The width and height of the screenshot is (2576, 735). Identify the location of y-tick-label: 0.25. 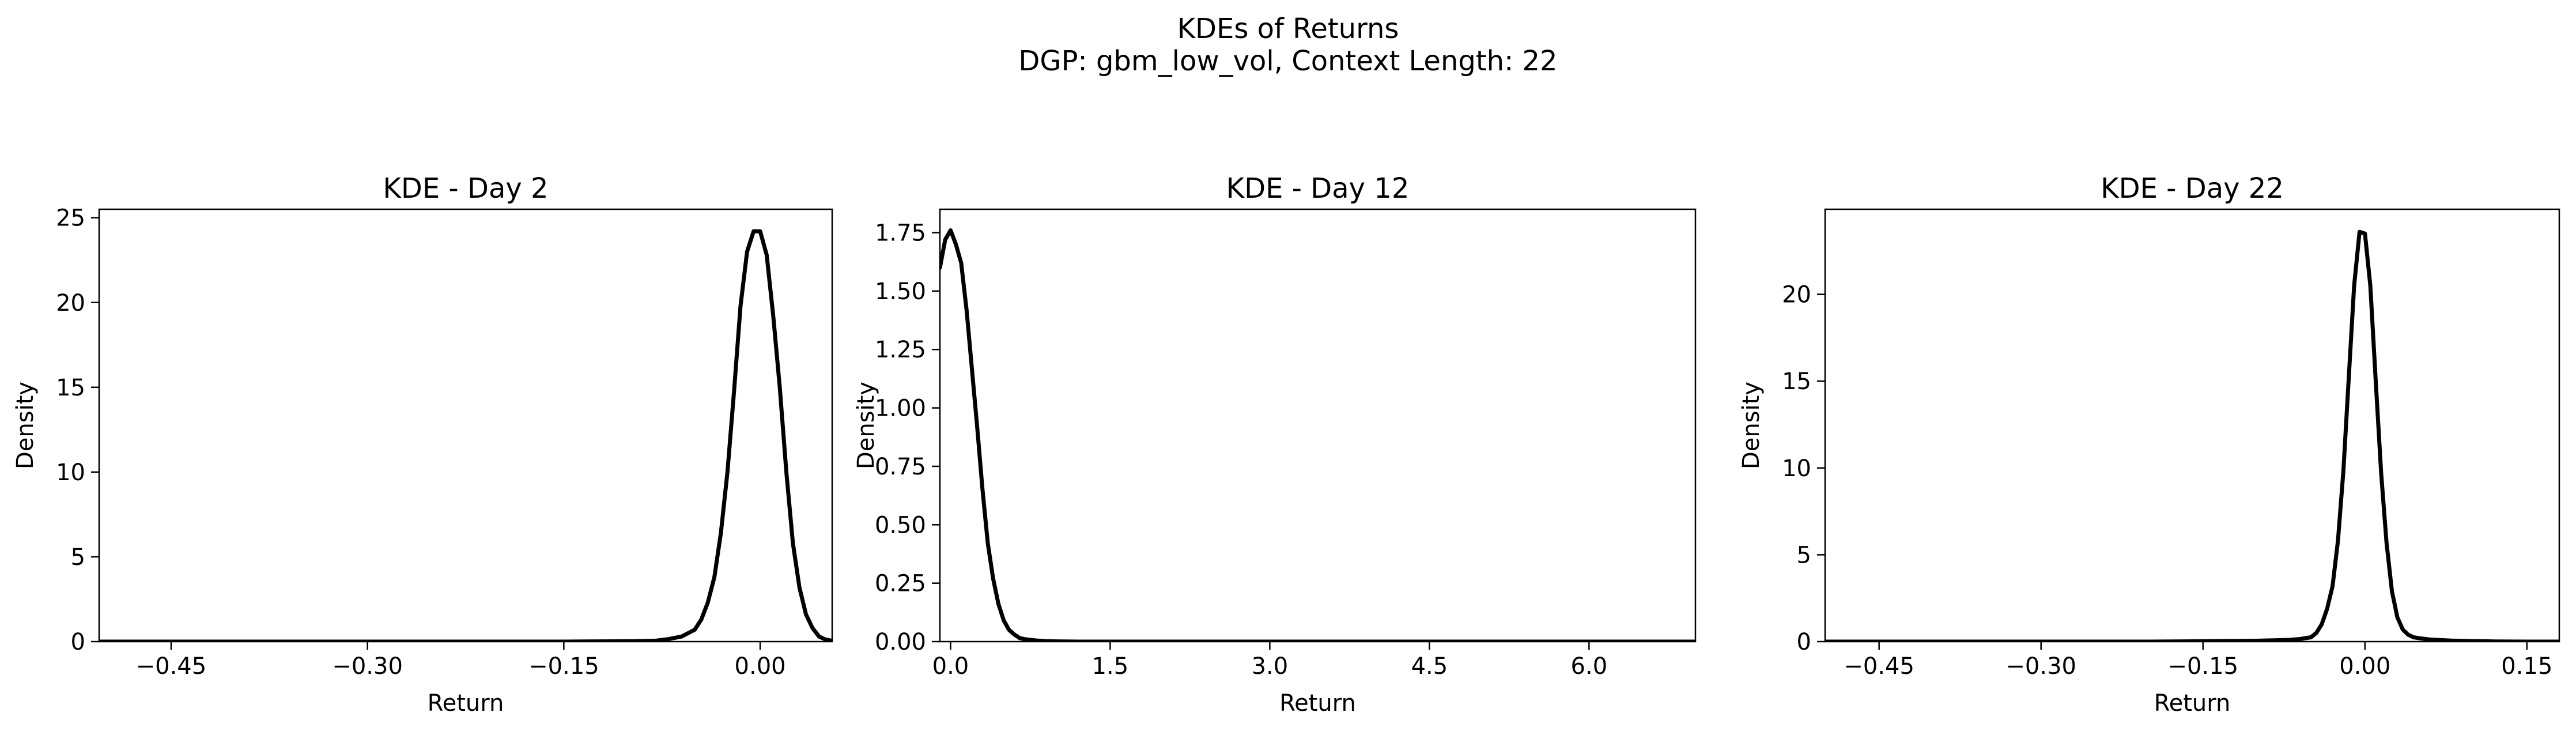
(900, 584).